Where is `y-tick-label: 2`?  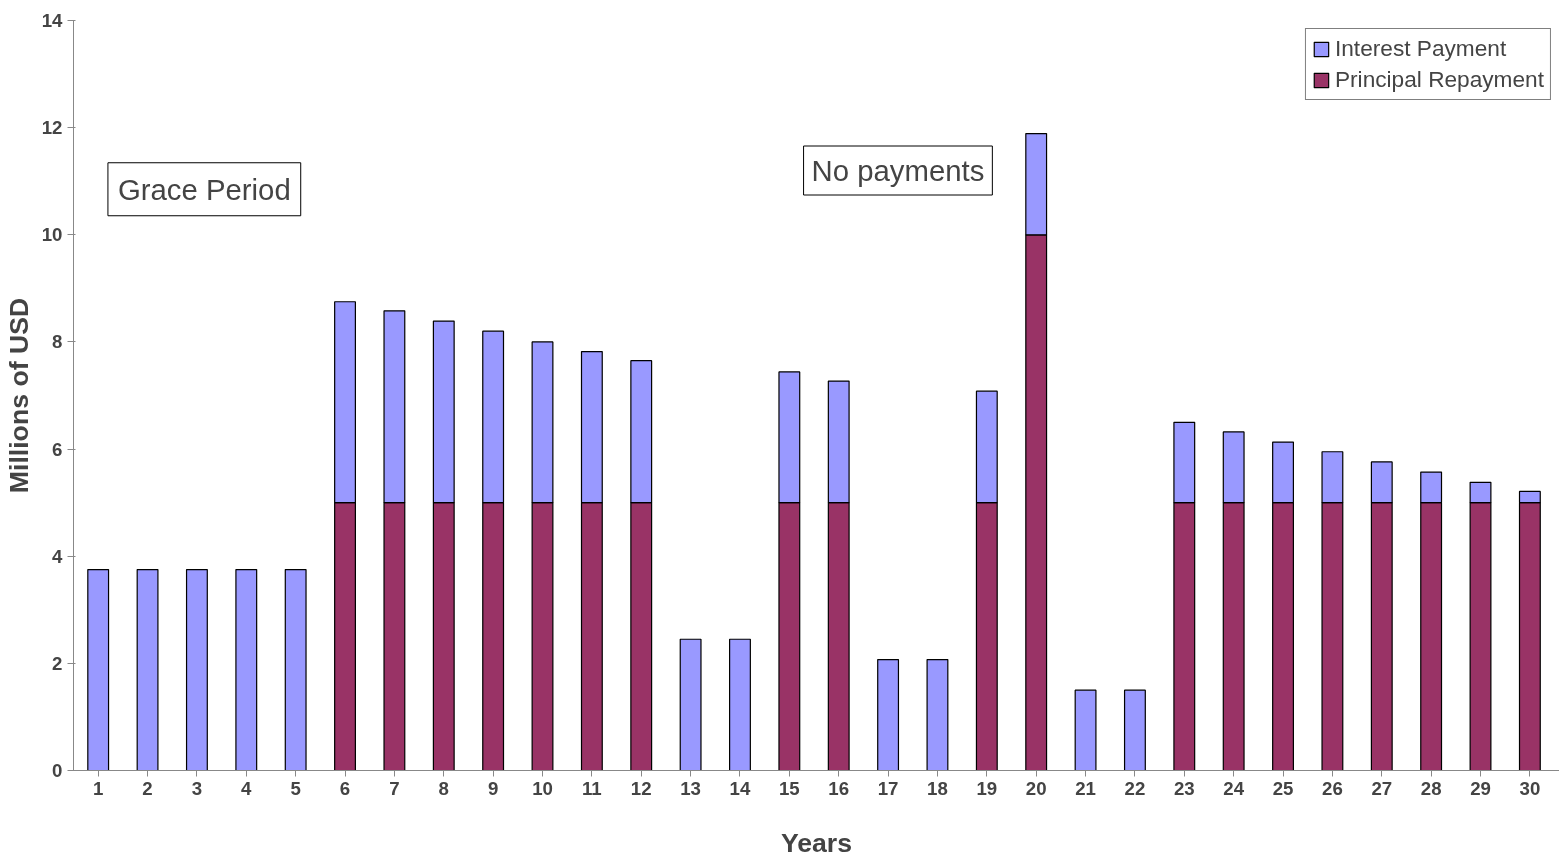
y-tick-label: 2 is located at coordinates (57, 663).